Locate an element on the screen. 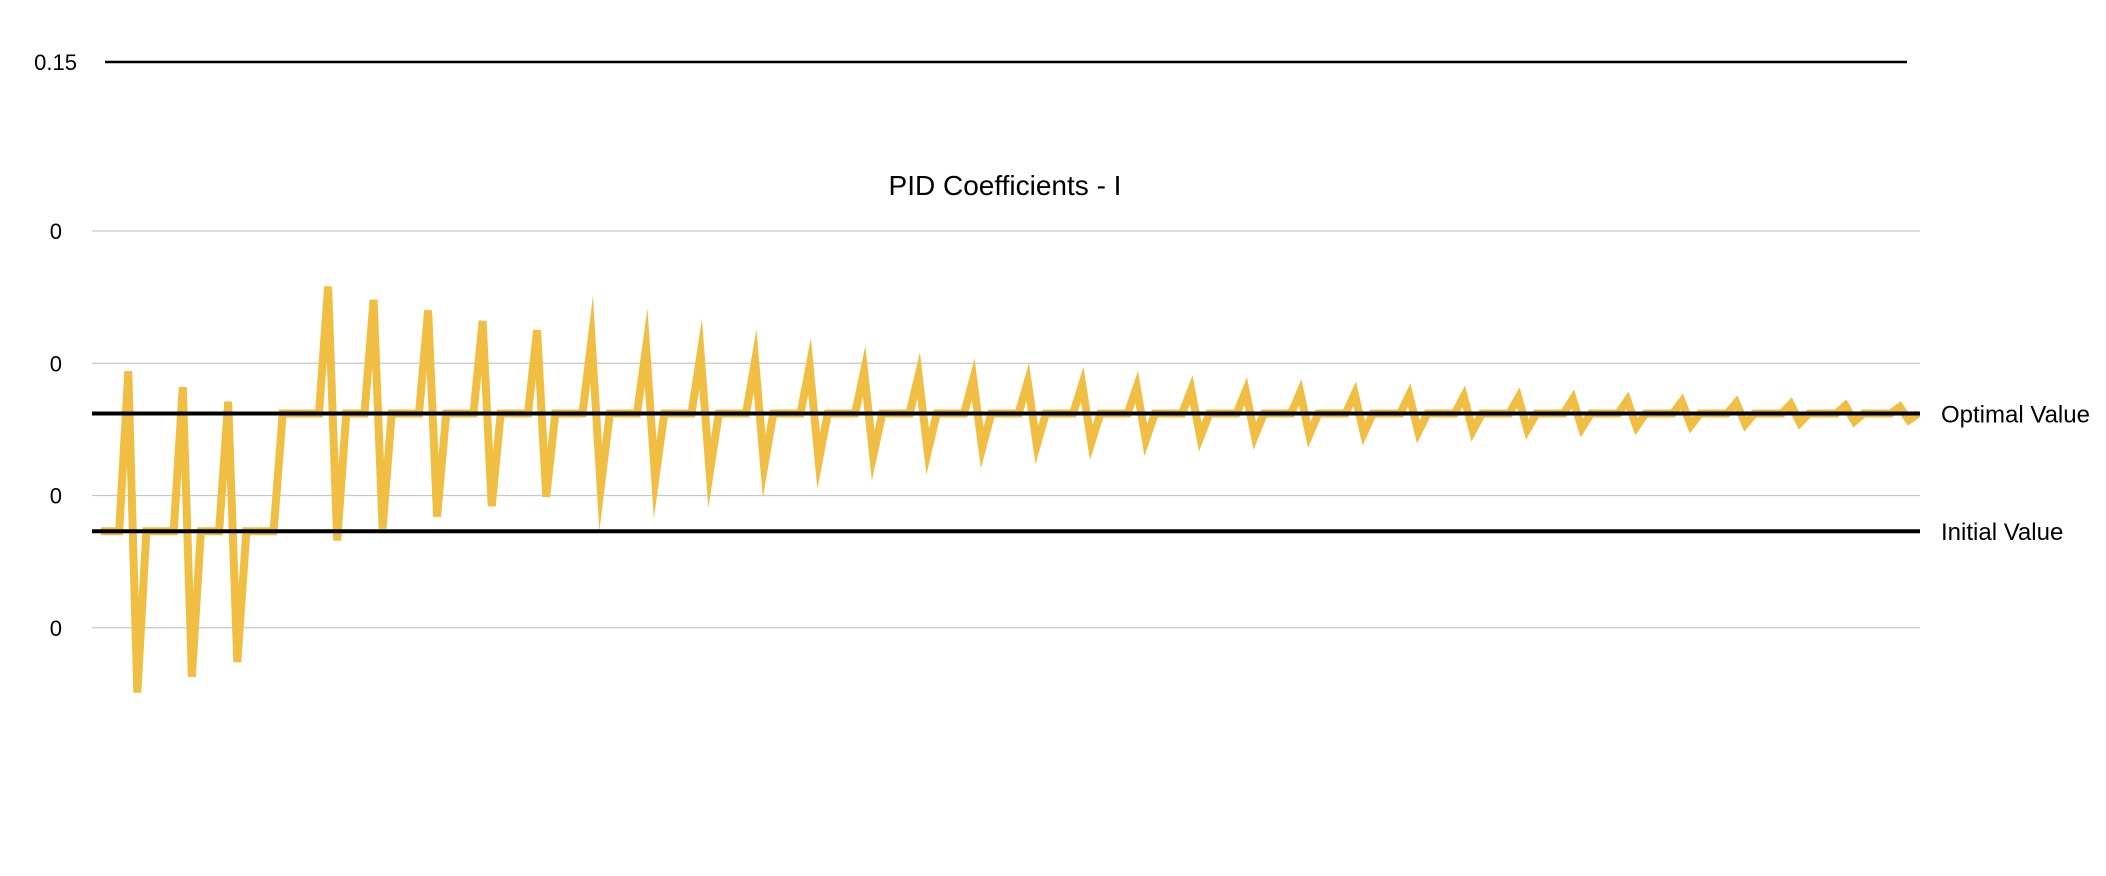 This screenshot has height=876, width=2106. optimal-value-label: Optimal Value is located at coordinates (2015, 415).